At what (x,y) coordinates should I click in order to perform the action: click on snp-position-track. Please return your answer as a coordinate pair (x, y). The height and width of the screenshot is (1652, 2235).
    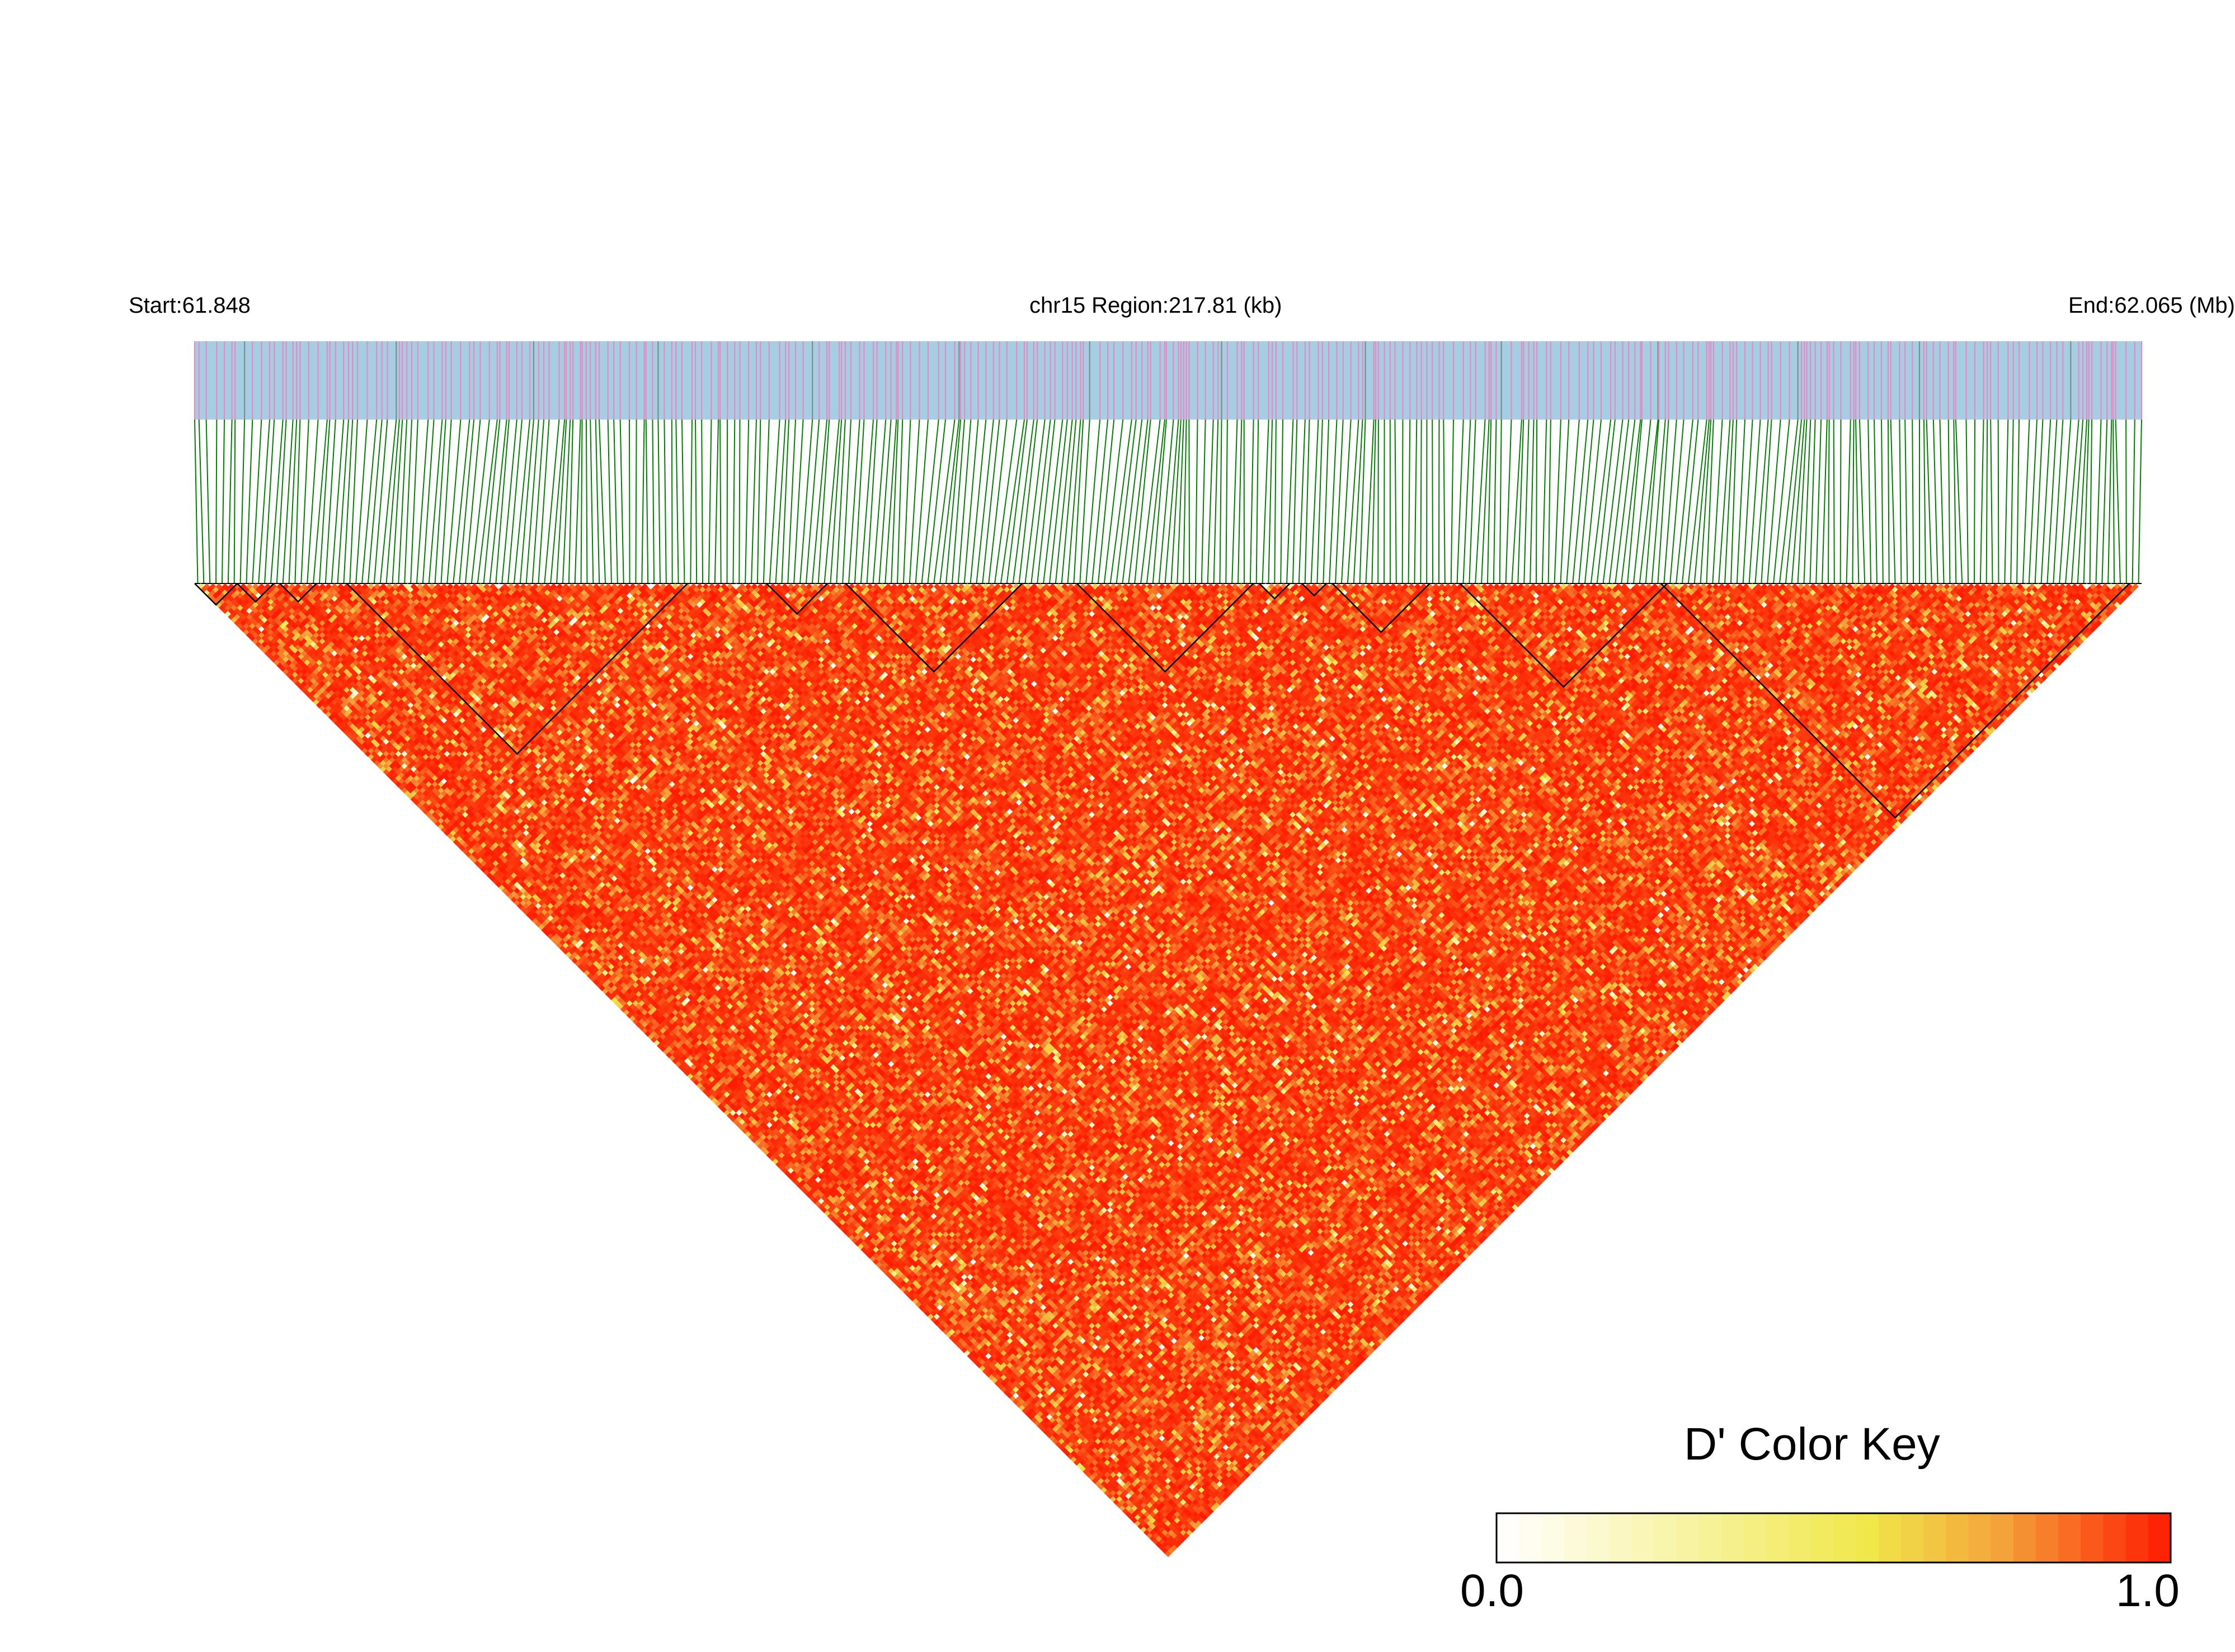
    Looking at the image, I should click on (1168, 381).